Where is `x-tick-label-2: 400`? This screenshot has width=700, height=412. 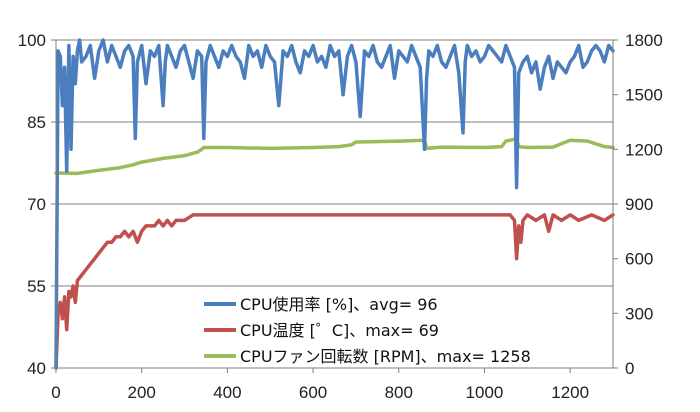
x-tick-label-2: 400 is located at coordinates (227, 392).